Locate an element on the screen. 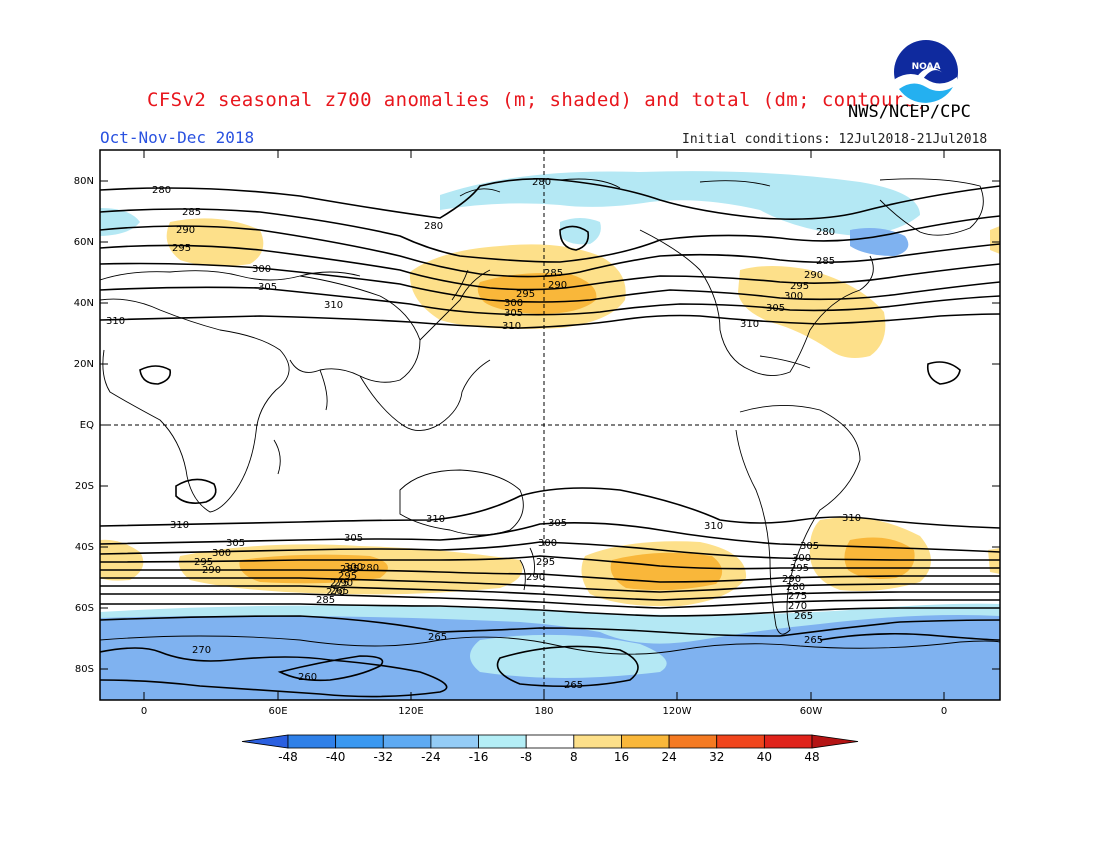 This screenshot has height=850, width=1100. coast-caribbean is located at coordinates (785, 362).